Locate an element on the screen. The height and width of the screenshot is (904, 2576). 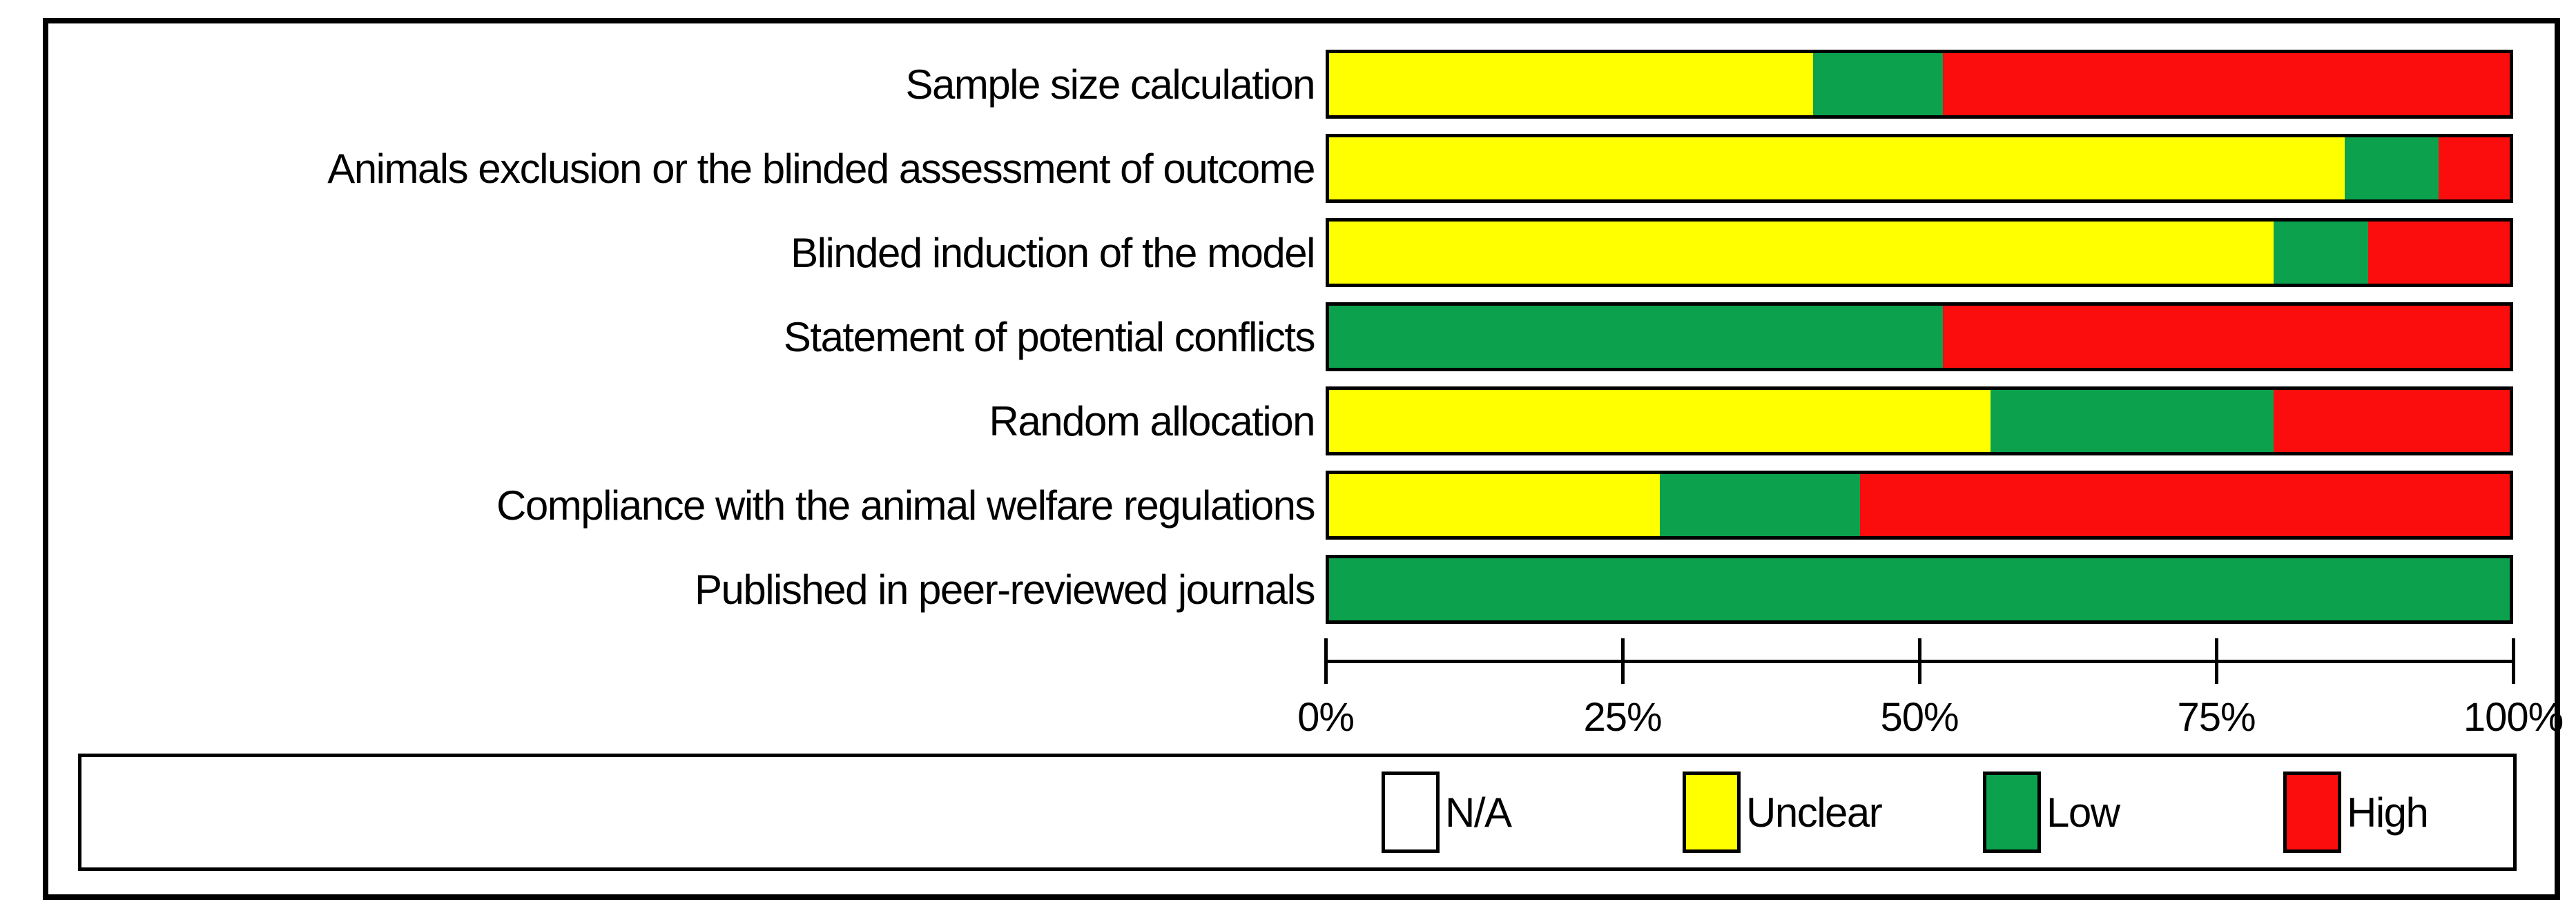
legend-item-low: Low is located at coordinates (2052, 812).